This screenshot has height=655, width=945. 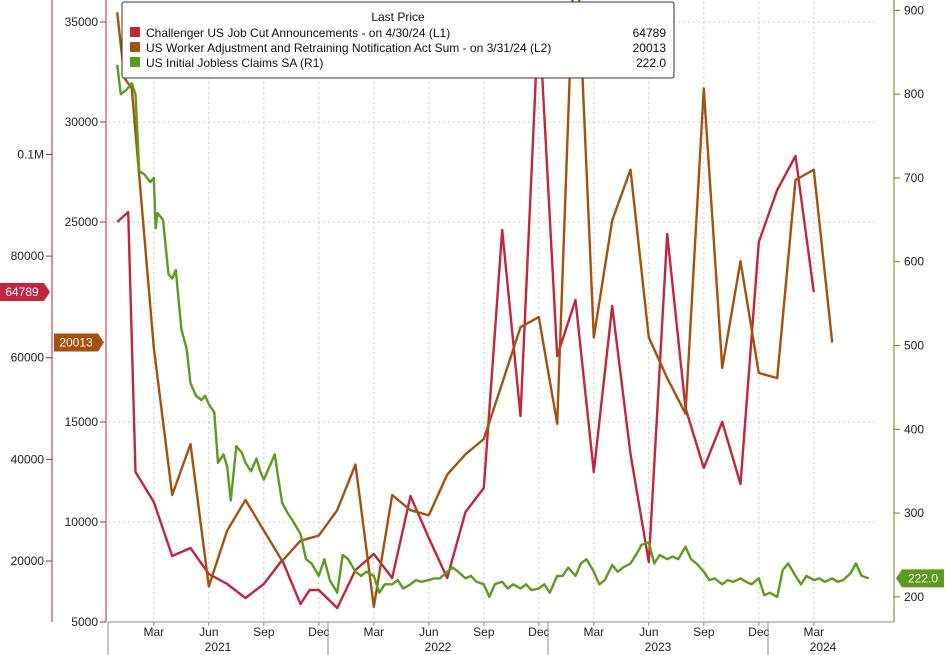 I want to click on legend-swatch-l1, so click(x=135, y=32).